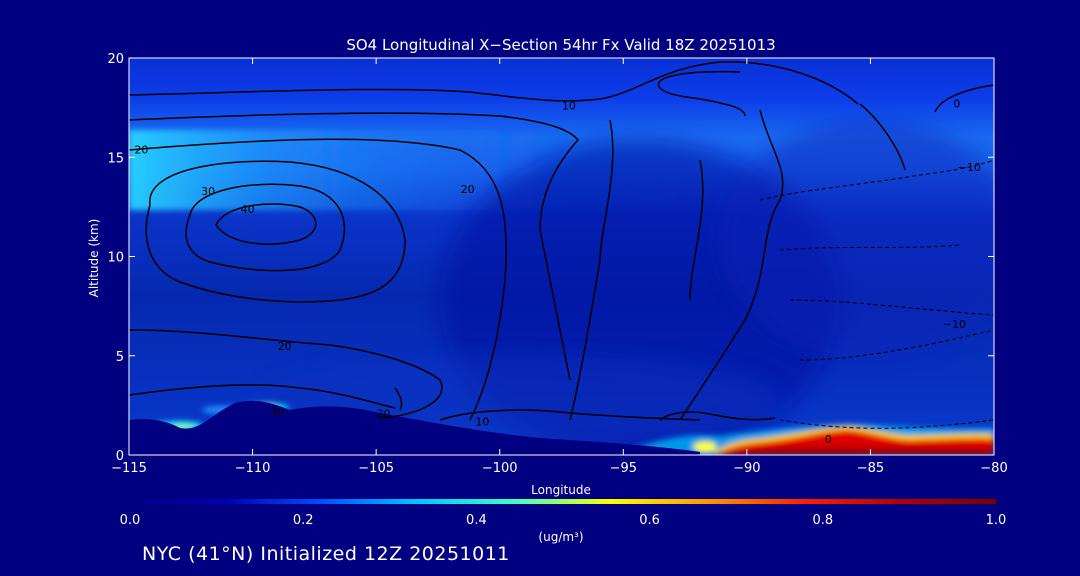 The image size is (1080, 576). Describe the element at coordinates (876, 294) in the screenshot. I see `negative-contours` at that location.